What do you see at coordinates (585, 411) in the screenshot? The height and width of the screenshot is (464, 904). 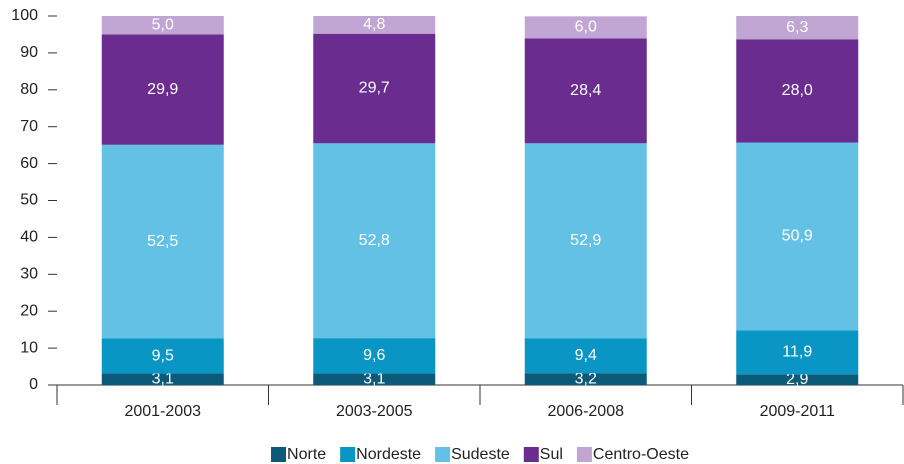 I see `x-tick-label: 2006-2008` at bounding box center [585, 411].